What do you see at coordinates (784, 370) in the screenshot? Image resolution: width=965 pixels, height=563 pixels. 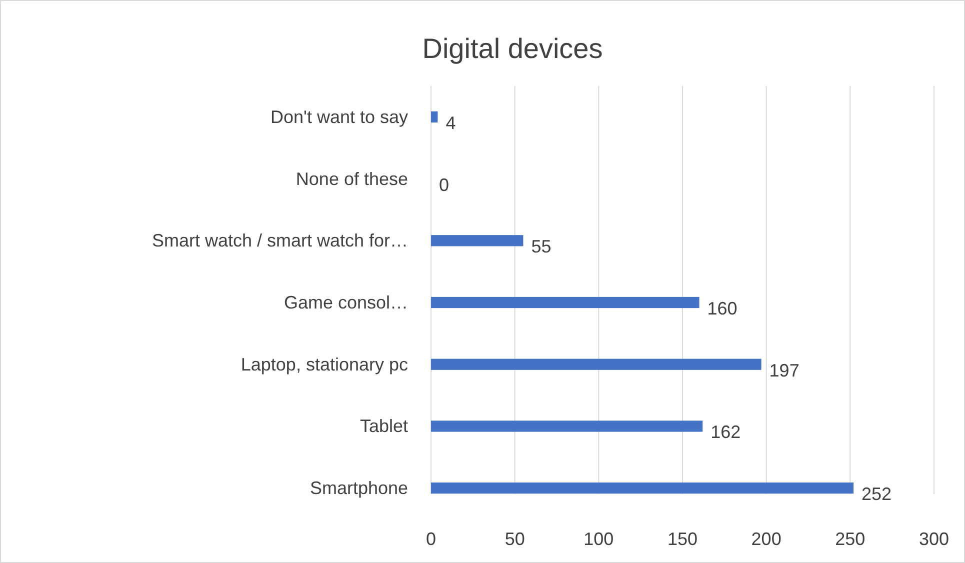 I see `data-label: 197` at bounding box center [784, 370].